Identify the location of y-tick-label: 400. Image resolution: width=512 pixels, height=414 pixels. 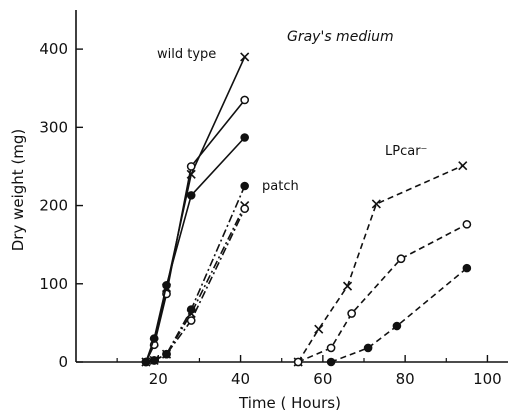
(53, 49).